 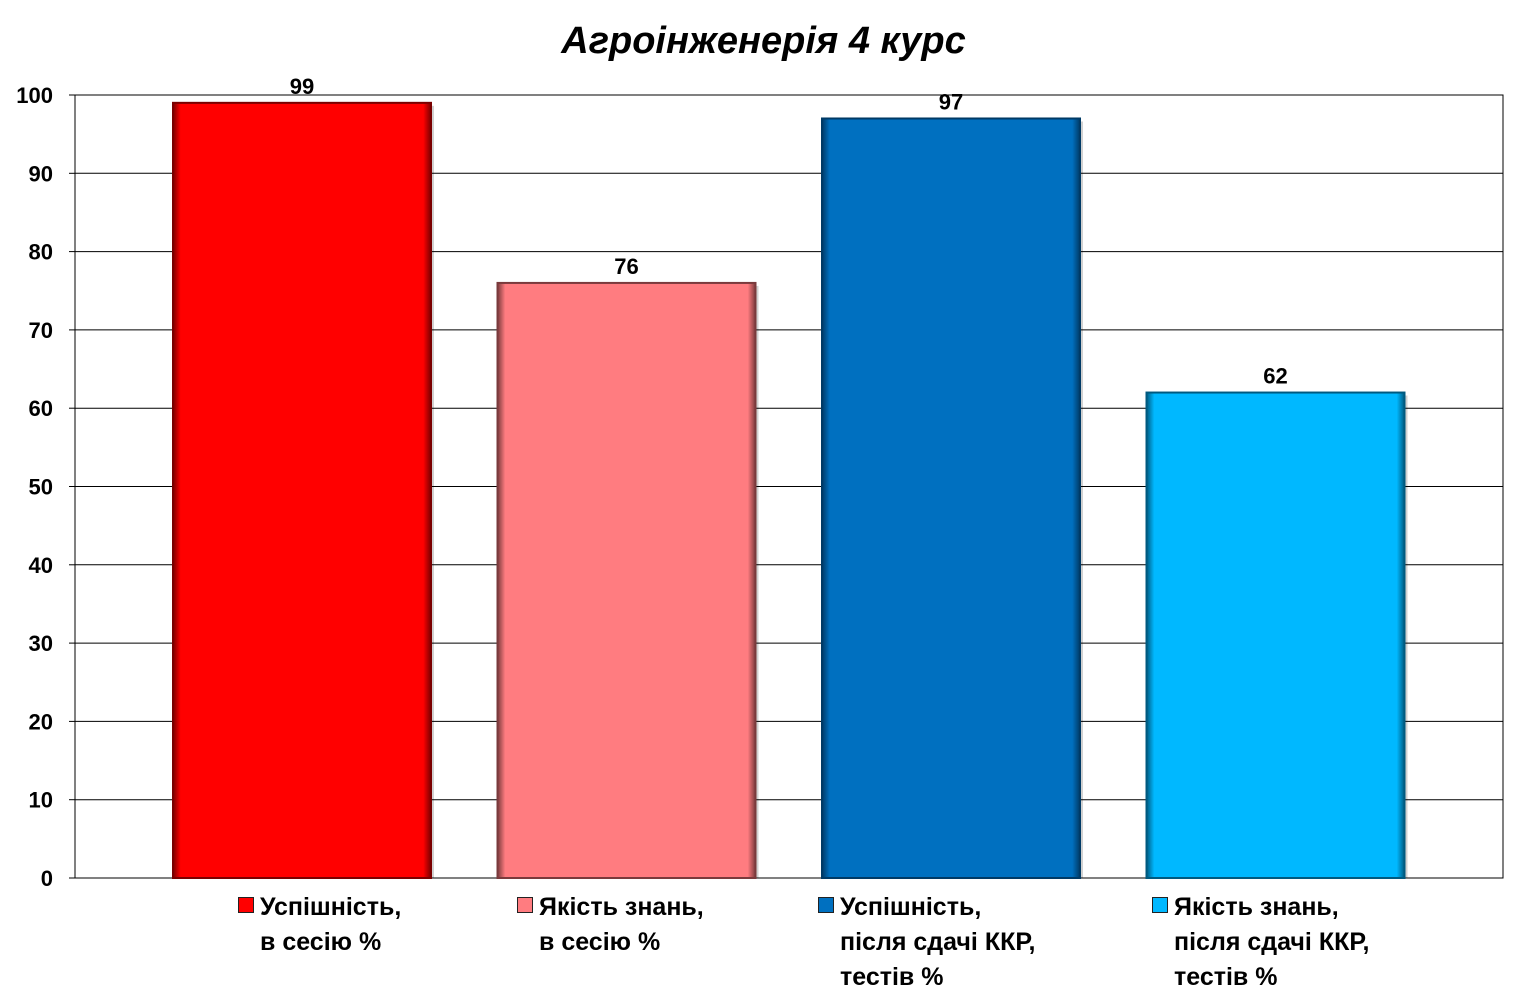 I want to click on legend-item-2: Якість знань, в сесію %, so click(x=610, y=925).